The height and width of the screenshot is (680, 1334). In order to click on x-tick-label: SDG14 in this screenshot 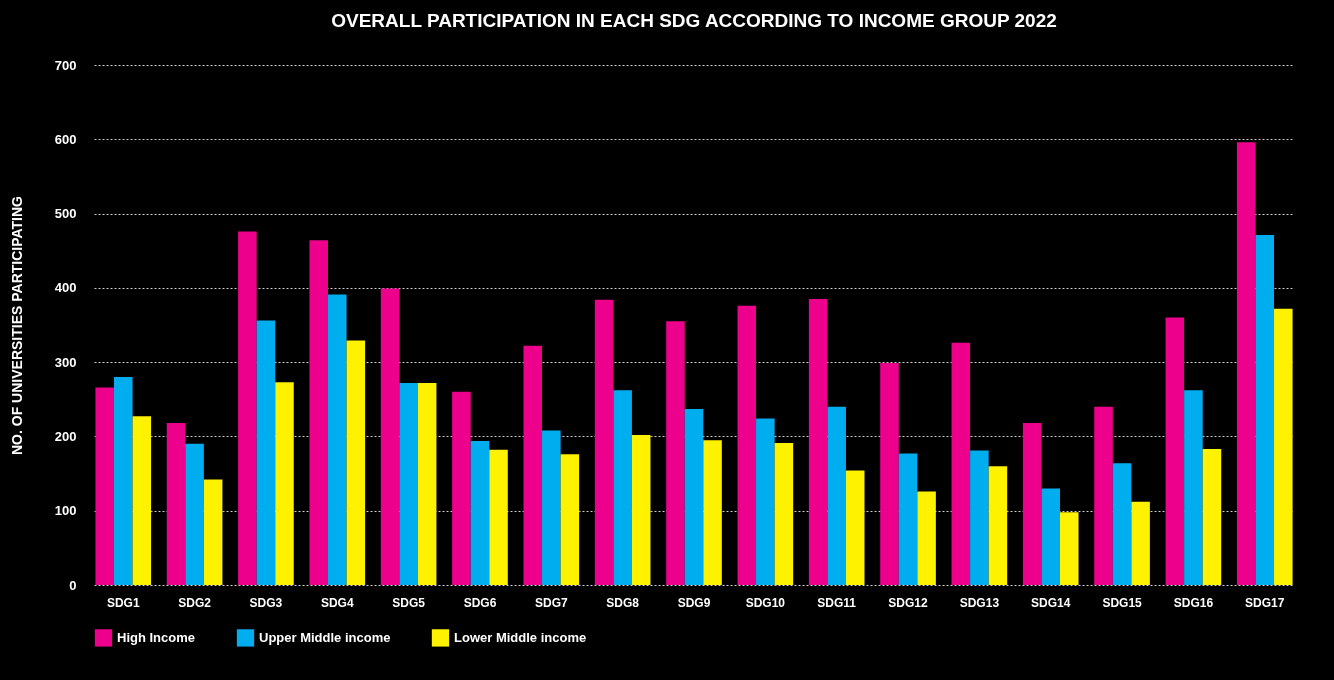, I will do `click(1051, 602)`.